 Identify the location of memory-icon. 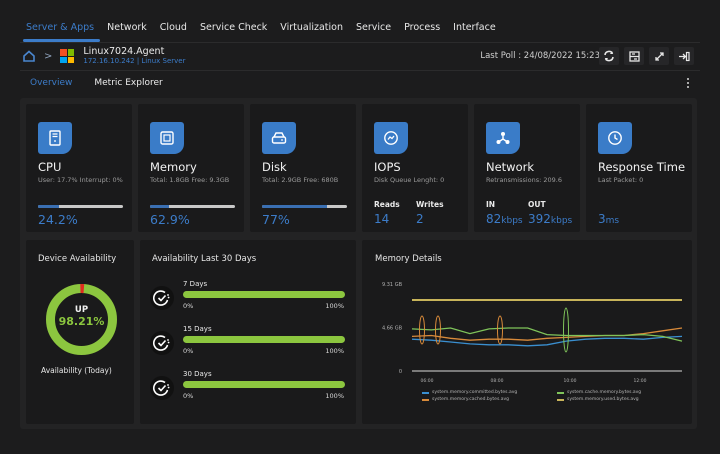
(167, 138).